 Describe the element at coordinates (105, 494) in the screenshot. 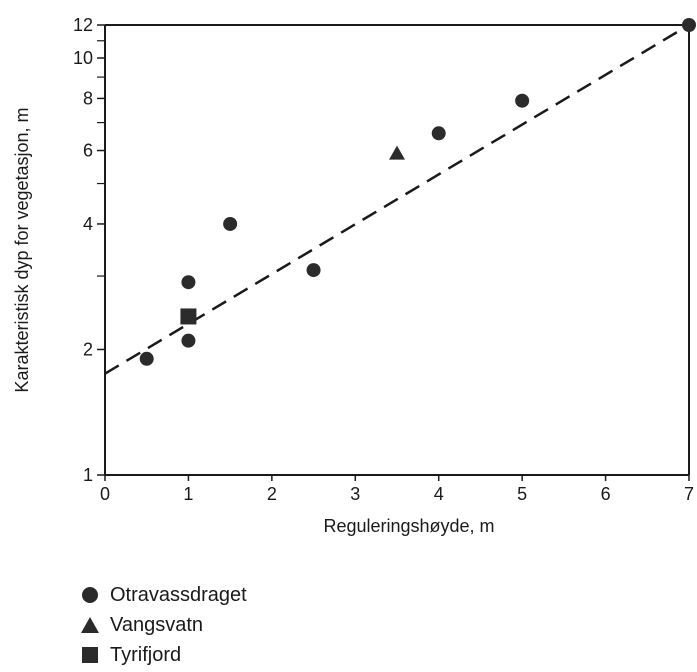

I see `x-tick-label: 0` at that location.